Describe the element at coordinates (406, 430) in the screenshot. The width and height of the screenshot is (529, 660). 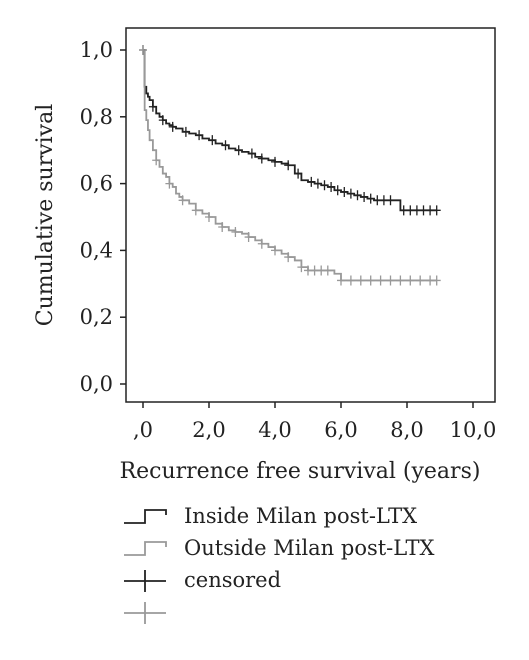
I see `x-tick-label: 8,0` at that location.